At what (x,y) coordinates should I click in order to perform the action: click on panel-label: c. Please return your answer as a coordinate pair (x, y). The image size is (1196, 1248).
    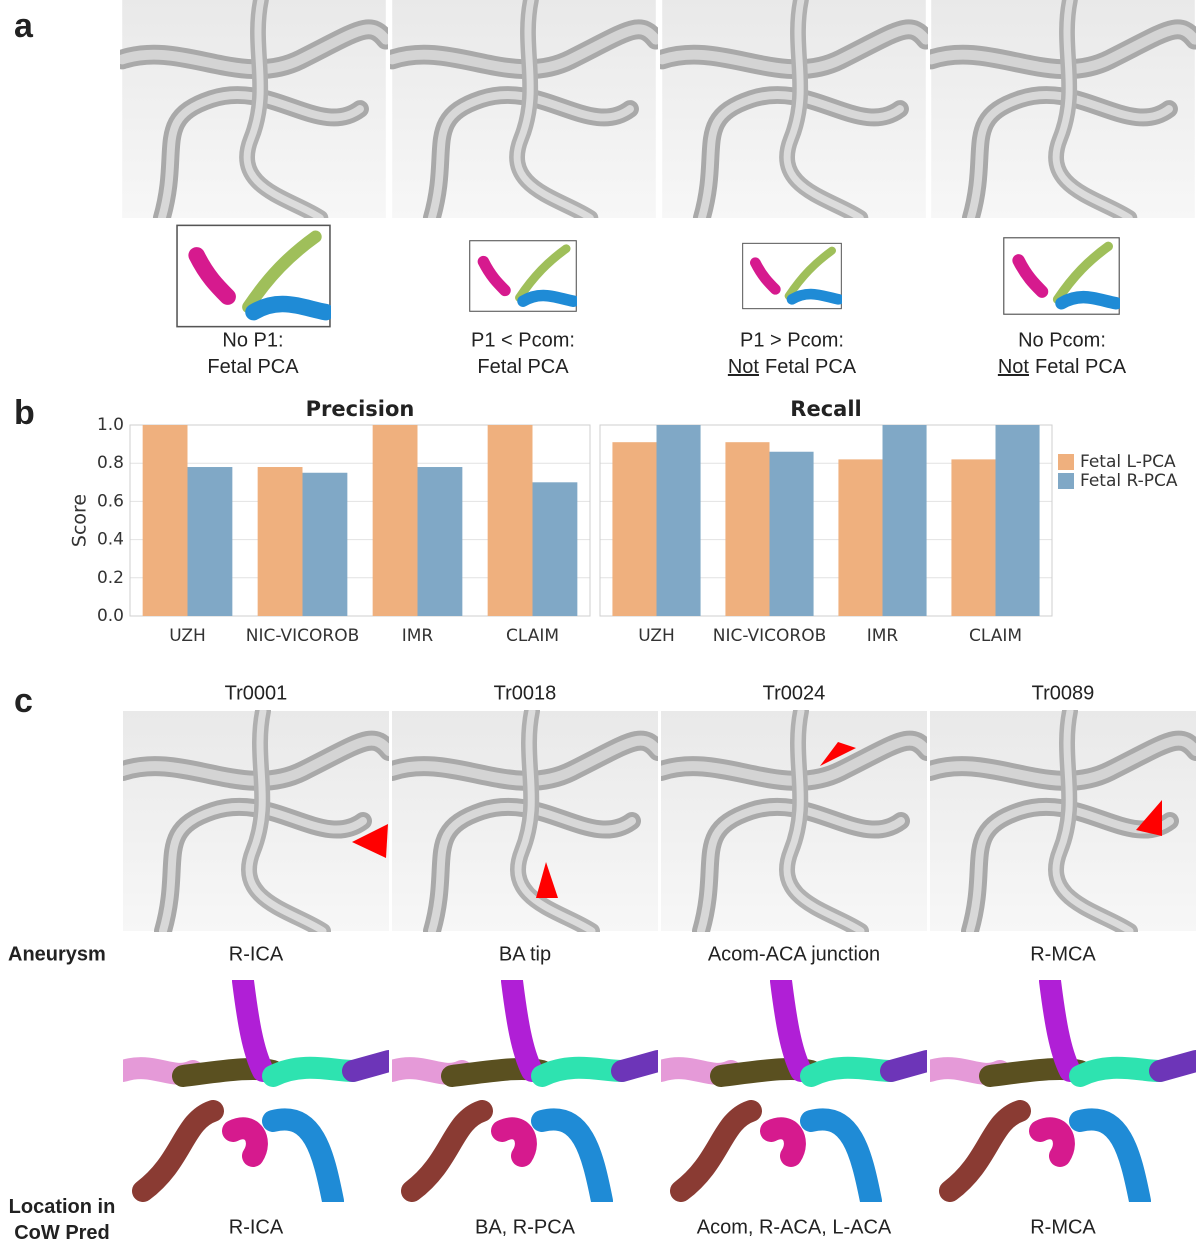
    Looking at the image, I should click on (23, 701).